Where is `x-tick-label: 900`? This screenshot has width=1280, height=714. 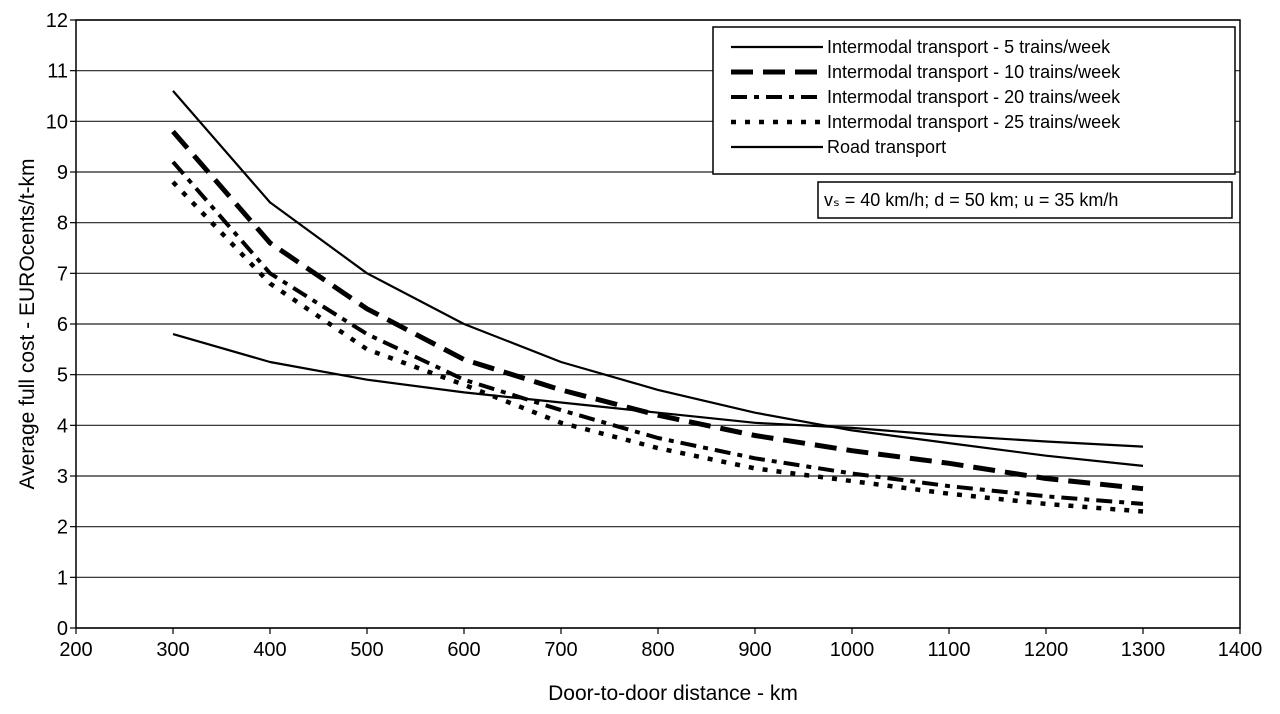
x-tick-label: 900 is located at coordinates (754, 650).